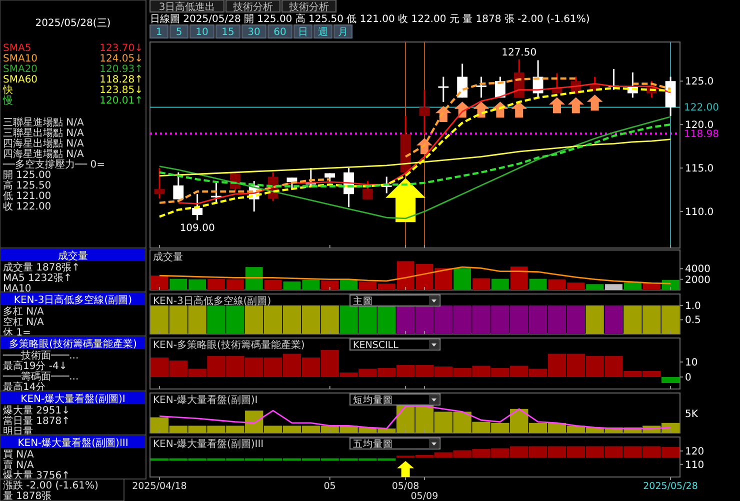 The image size is (740, 501). I want to click on text: 1 5 10 15 30 60 日 週 月, so click(252, 32).